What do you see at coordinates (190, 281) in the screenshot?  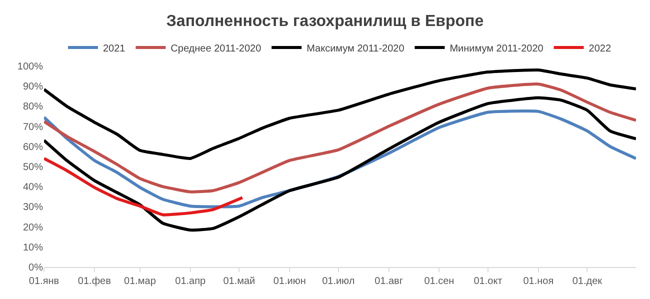 I see `x-tick-label: 01.апр` at bounding box center [190, 281].